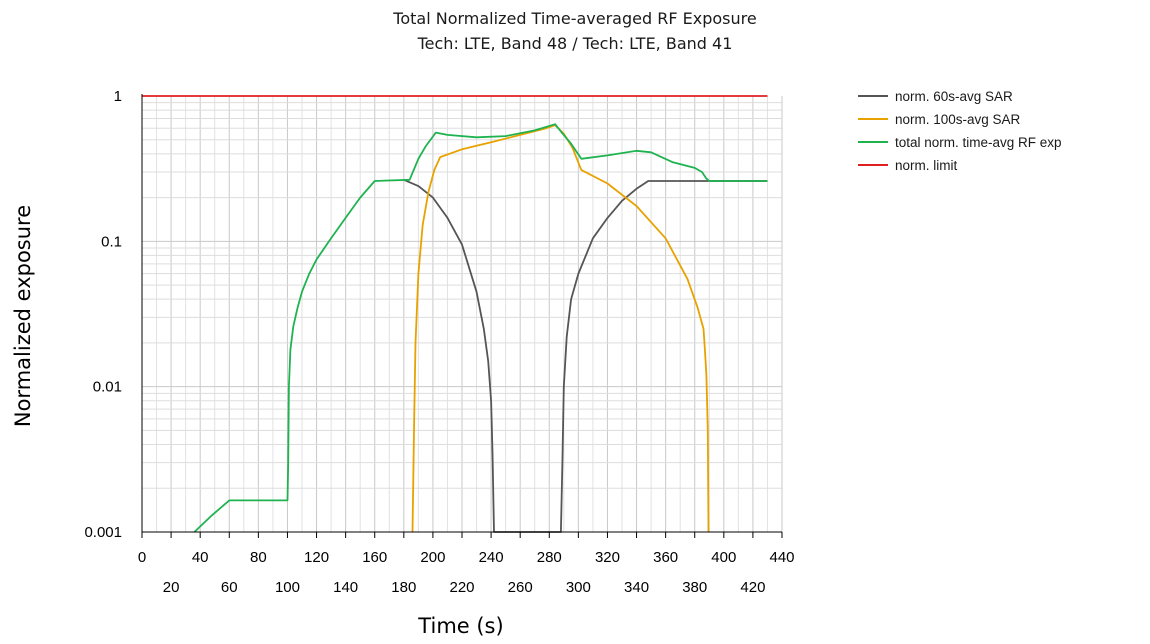  Describe the element at coordinates (926, 165) in the screenshot. I see `legend-label: norm. limit` at that location.